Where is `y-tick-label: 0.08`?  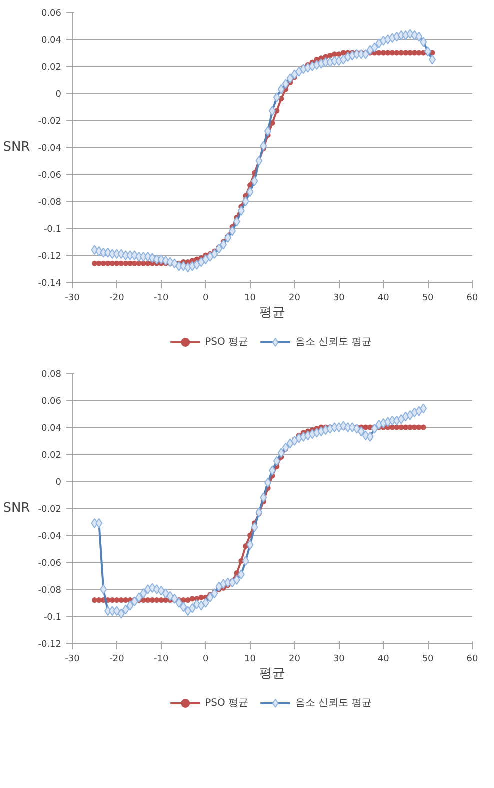
y-tick-label: 0.08 is located at coordinates (51, 375).